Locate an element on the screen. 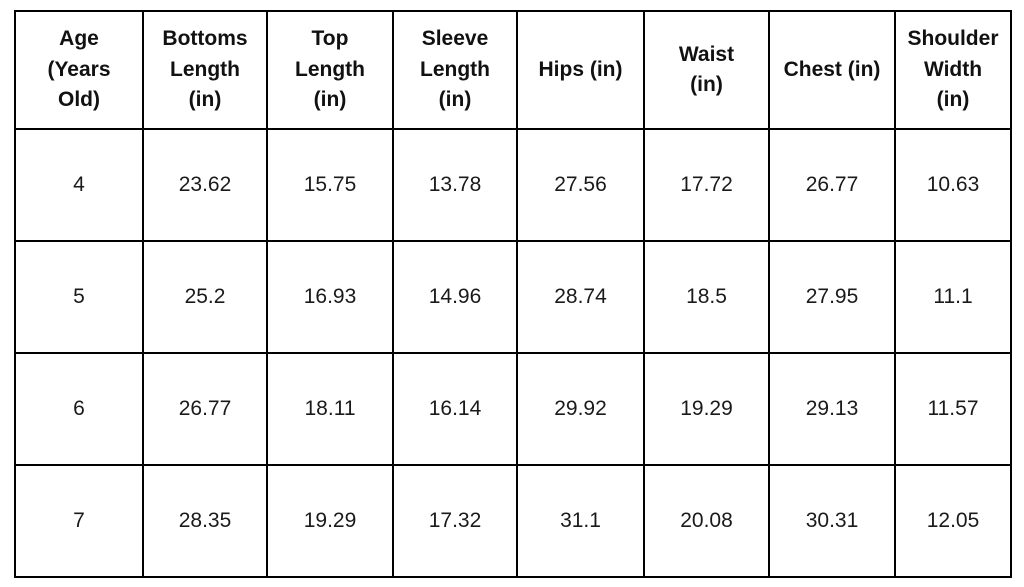 This screenshot has width=1024, height=587. cell-shoulder-width: 10.63 is located at coordinates (953, 185).